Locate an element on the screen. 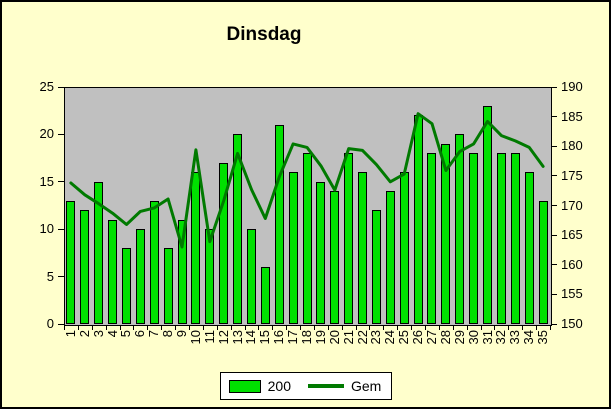 This screenshot has height=409, width=611. legend-label-gem: Gem is located at coordinates (366, 386).